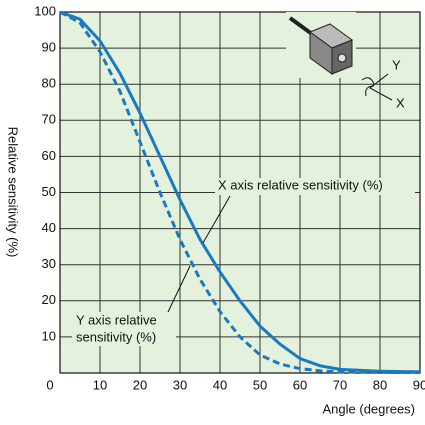  What do you see at coordinates (300, 184) in the screenshot?
I see `annotation: X axis relative sensitivity (%)` at bounding box center [300, 184].